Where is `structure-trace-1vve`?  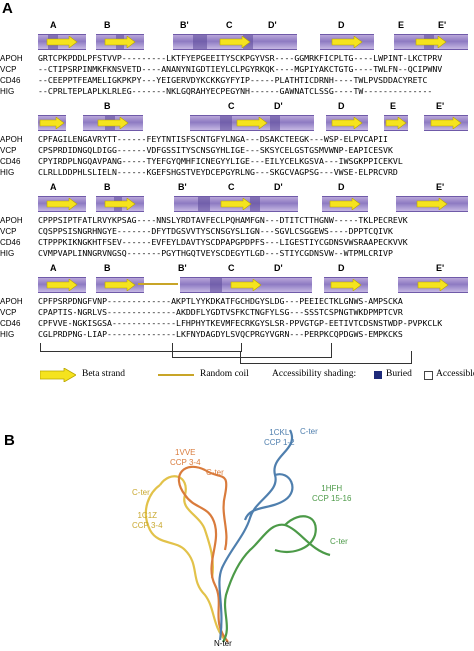
structure-trace-1vve is located at coordinates (203, 554).